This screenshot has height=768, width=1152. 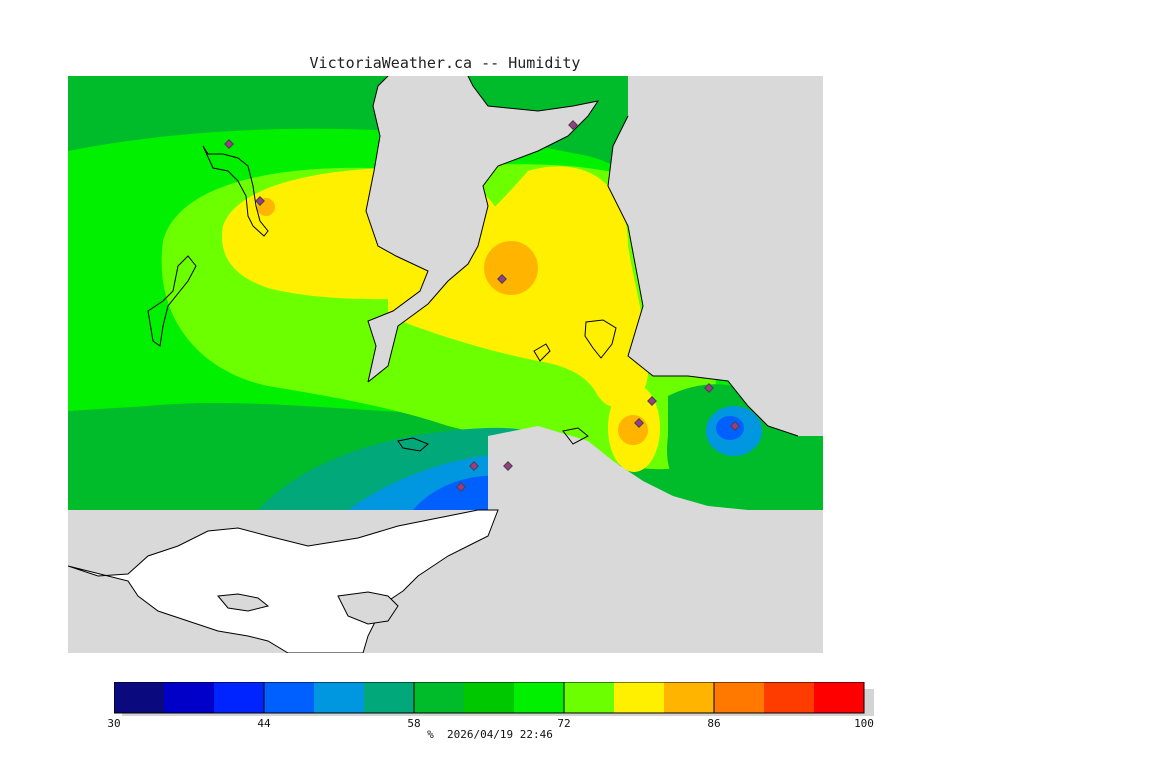 I want to click on legend-tick-label: 44, so click(x=264, y=723).